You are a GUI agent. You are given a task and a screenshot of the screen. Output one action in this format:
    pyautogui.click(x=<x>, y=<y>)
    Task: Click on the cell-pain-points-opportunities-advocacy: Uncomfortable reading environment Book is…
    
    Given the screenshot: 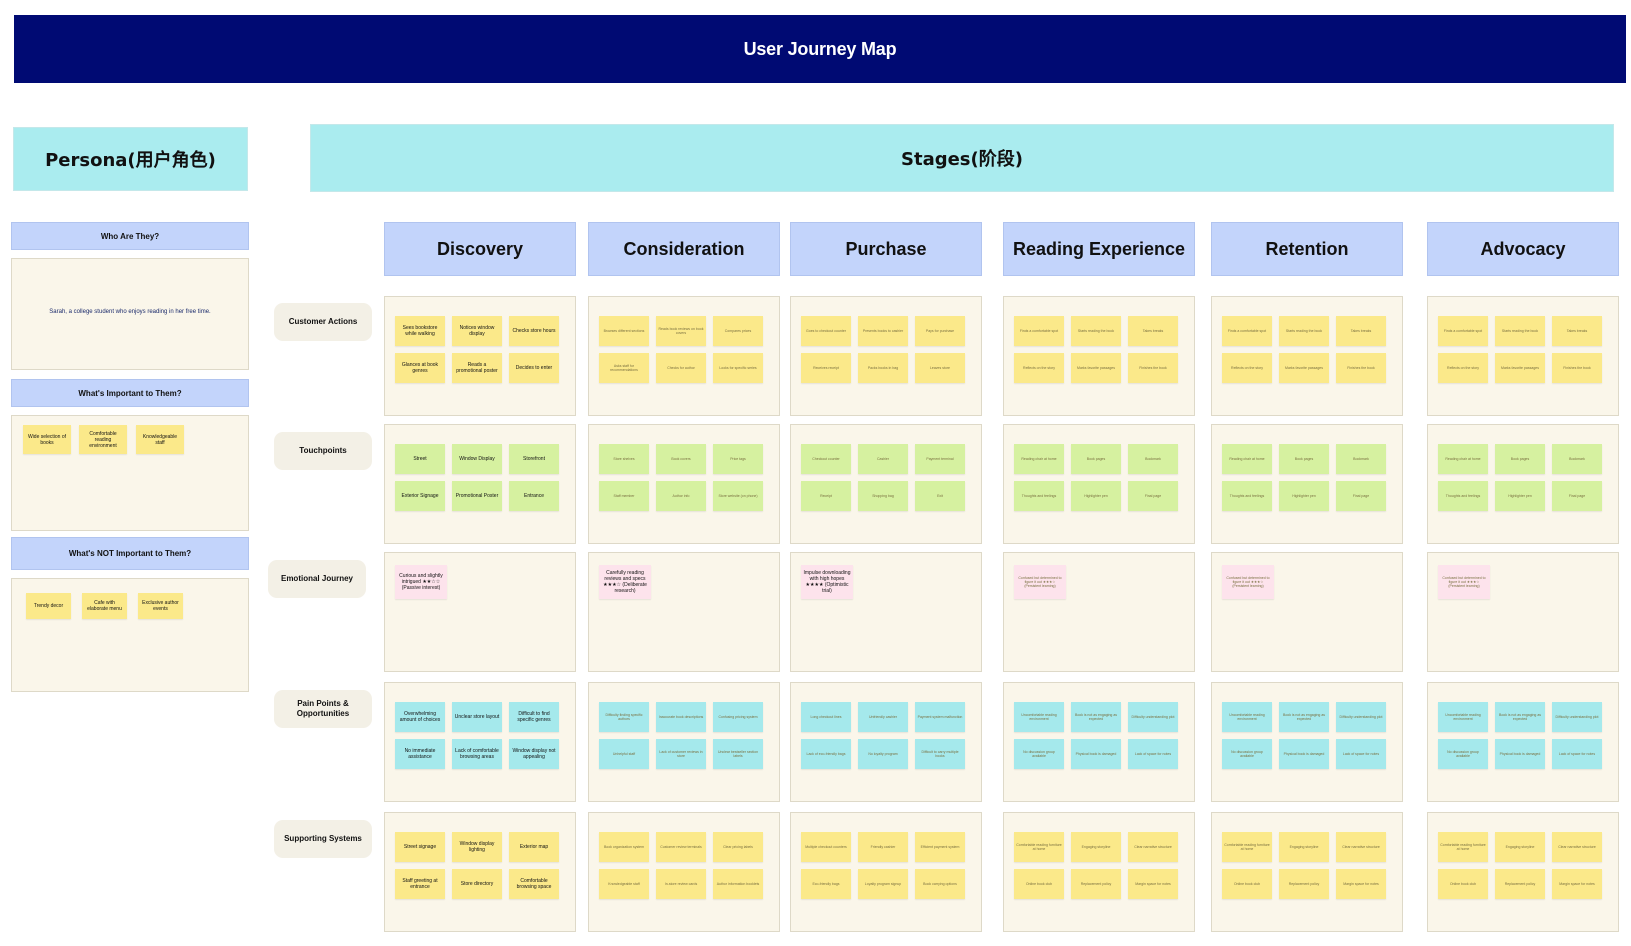 What is the action you would take?
    pyautogui.click(x=1523, y=742)
    